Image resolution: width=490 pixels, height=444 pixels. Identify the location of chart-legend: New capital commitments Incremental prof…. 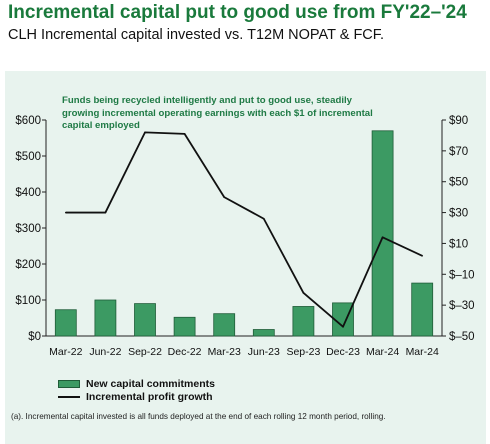
(136, 390).